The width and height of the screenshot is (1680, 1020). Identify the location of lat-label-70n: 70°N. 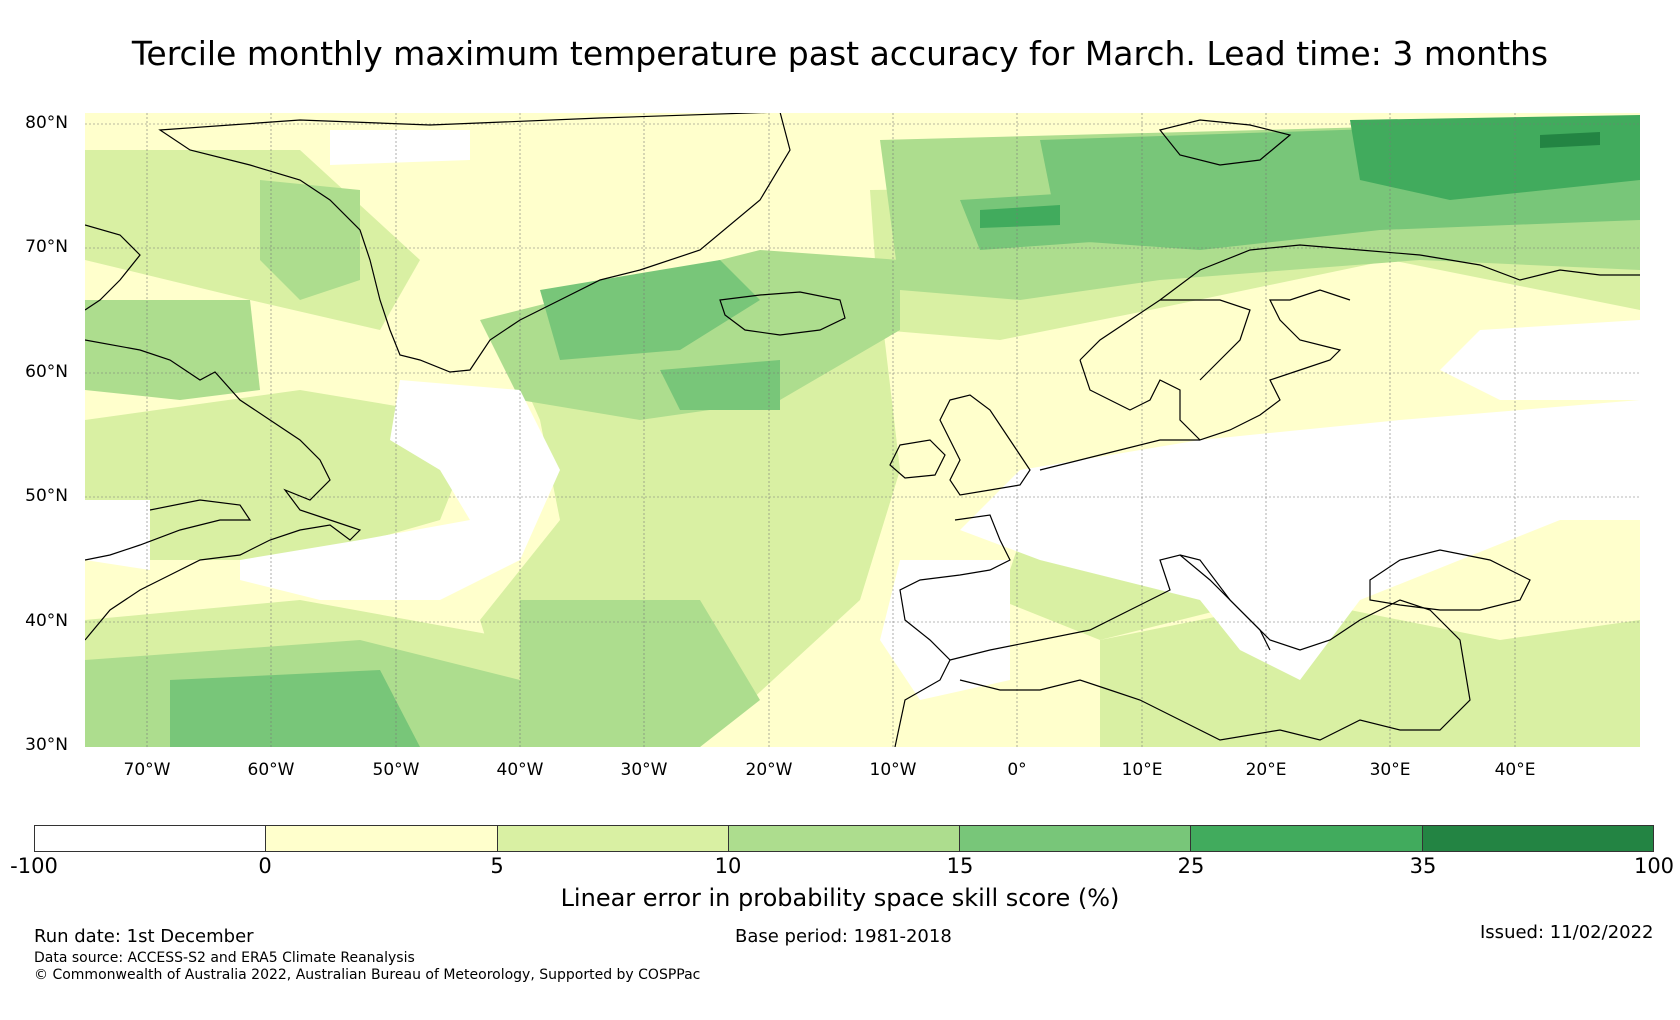
(46, 247).